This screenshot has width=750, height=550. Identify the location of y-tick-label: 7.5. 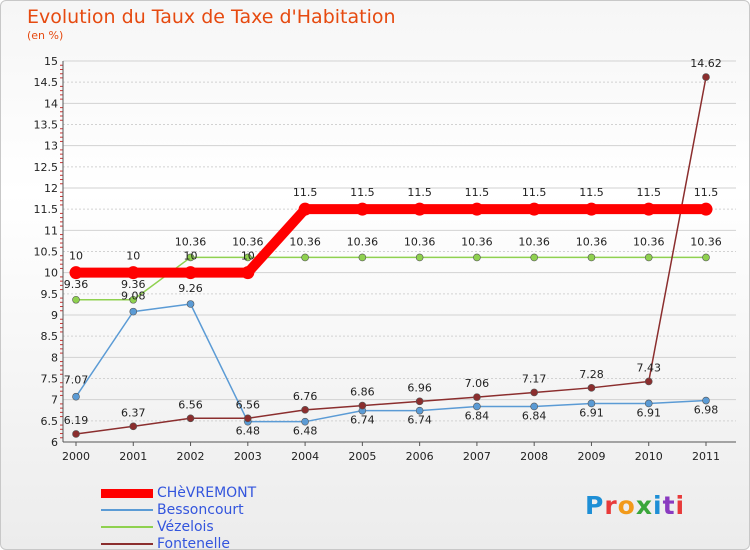
(50, 379).